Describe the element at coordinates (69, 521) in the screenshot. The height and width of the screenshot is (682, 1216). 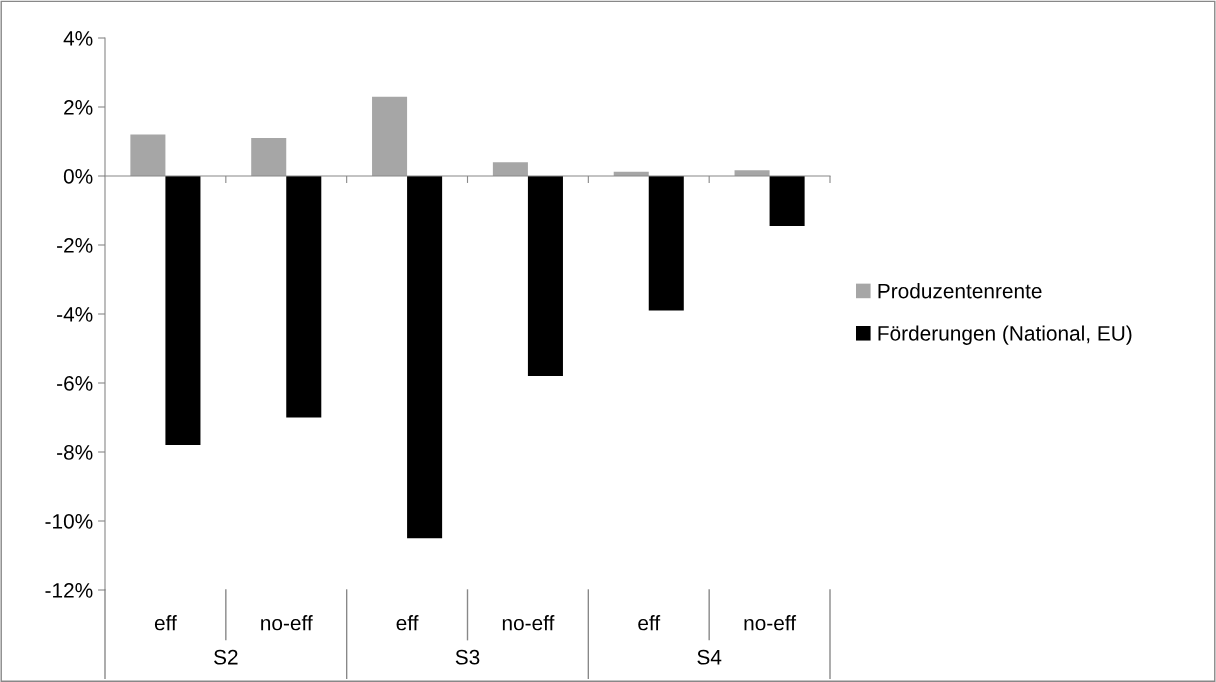
I see `y-tick-label: -10%` at that location.